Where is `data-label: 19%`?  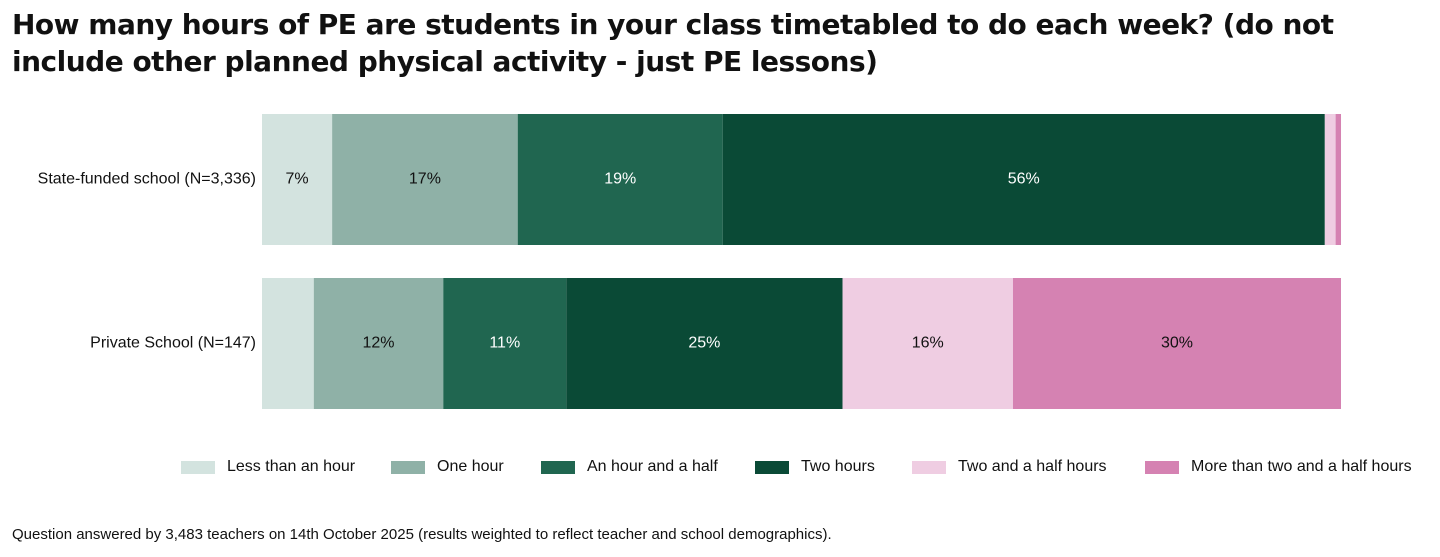 data-label: 19% is located at coordinates (620, 179).